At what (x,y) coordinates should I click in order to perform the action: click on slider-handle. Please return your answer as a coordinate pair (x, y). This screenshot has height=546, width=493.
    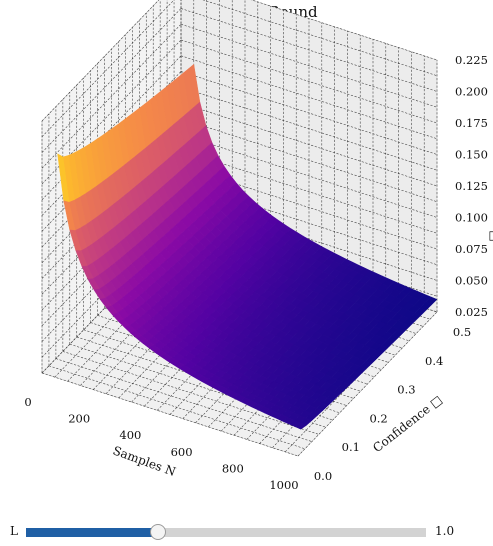
    Looking at the image, I should click on (158, 532).